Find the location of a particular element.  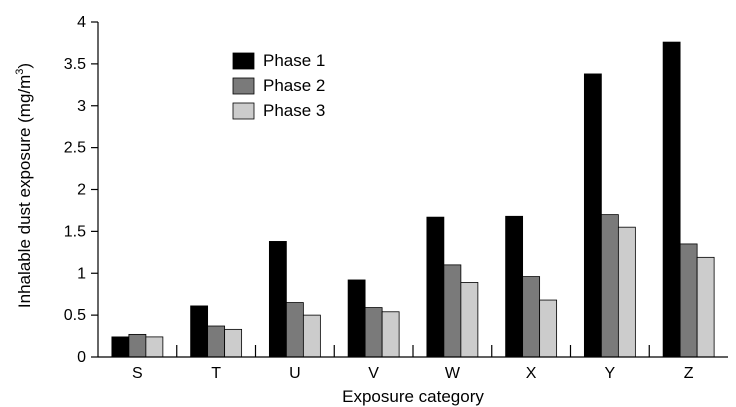

legend: Phase 1 Phase 2 Phase 3 is located at coordinates (278, 85).